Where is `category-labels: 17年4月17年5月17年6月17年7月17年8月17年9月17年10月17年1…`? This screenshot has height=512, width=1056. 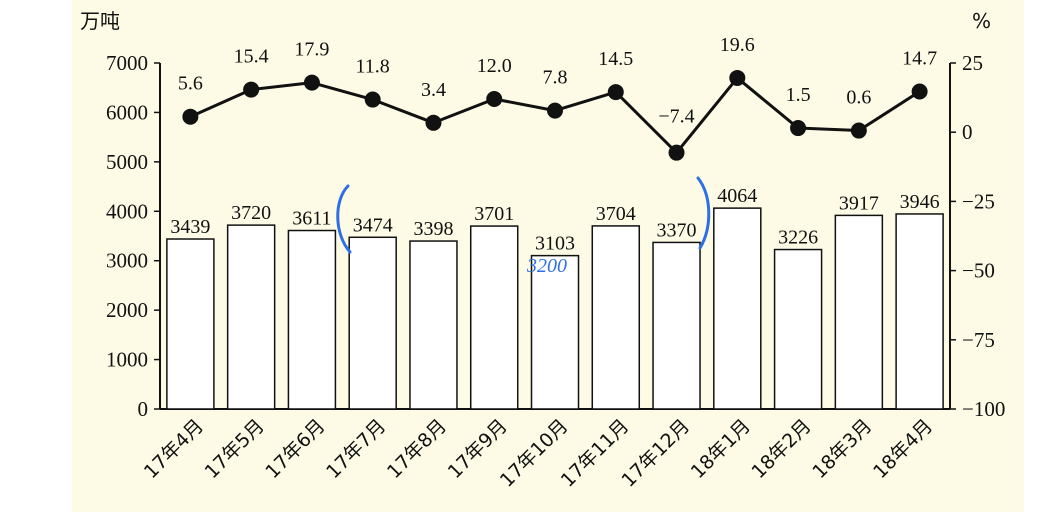
category-labels: 17年4月17年5月17年6月17年7月17年8月17年9月17年10月17年1… is located at coordinates (538, 453).